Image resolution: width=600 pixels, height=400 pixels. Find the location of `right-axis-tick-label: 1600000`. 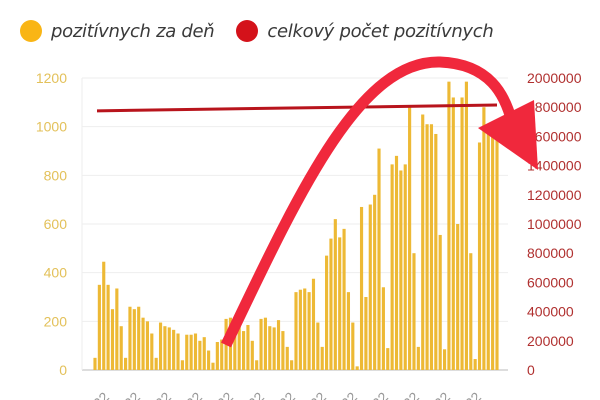

right-axis-tick-label: 1600000 is located at coordinates (554, 136).